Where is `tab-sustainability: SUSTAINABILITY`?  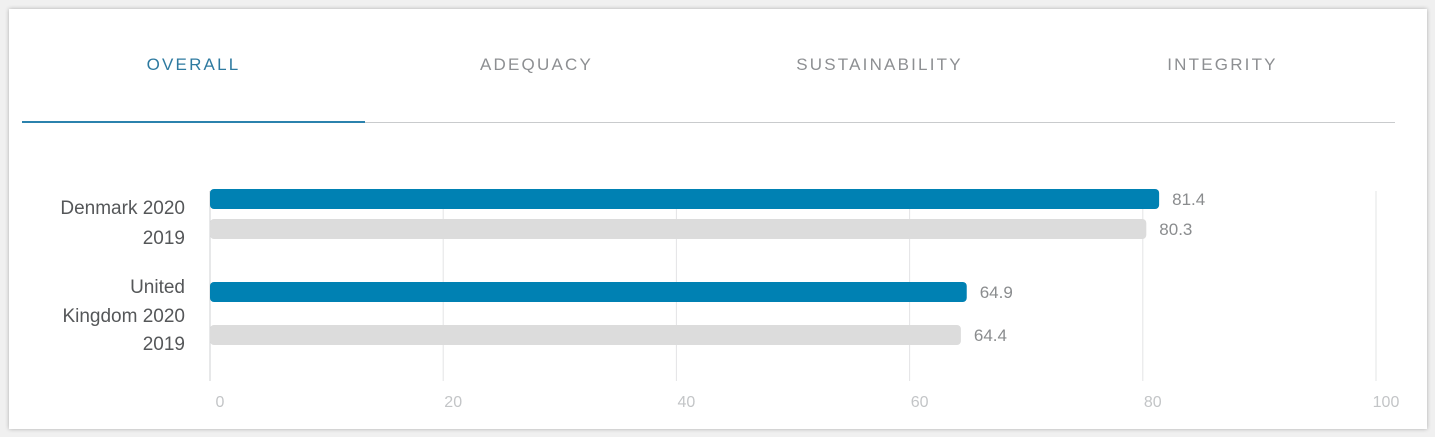 tab-sustainability: SUSTAINABILITY is located at coordinates (879, 64).